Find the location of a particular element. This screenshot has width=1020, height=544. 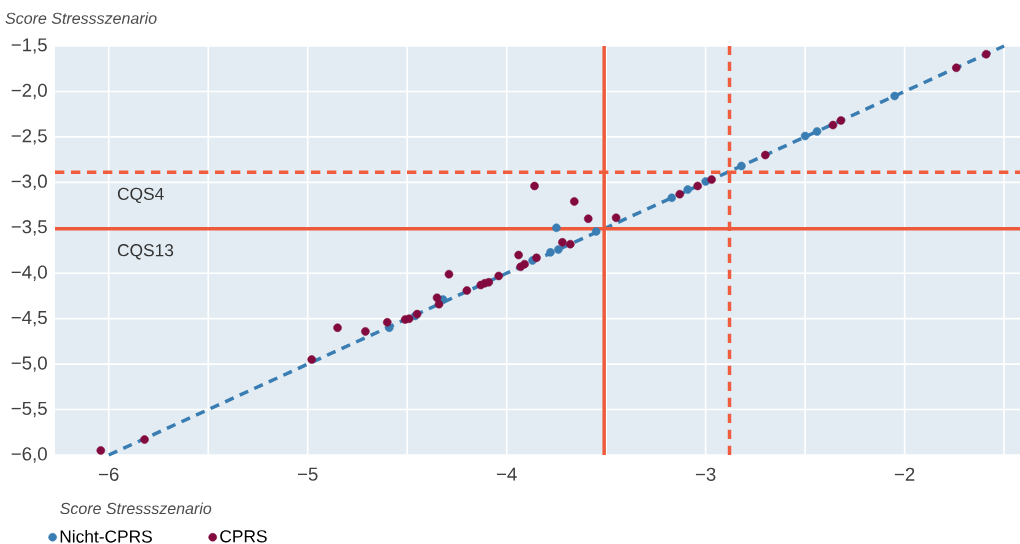

x-tick-label: −6 is located at coordinates (109, 474).